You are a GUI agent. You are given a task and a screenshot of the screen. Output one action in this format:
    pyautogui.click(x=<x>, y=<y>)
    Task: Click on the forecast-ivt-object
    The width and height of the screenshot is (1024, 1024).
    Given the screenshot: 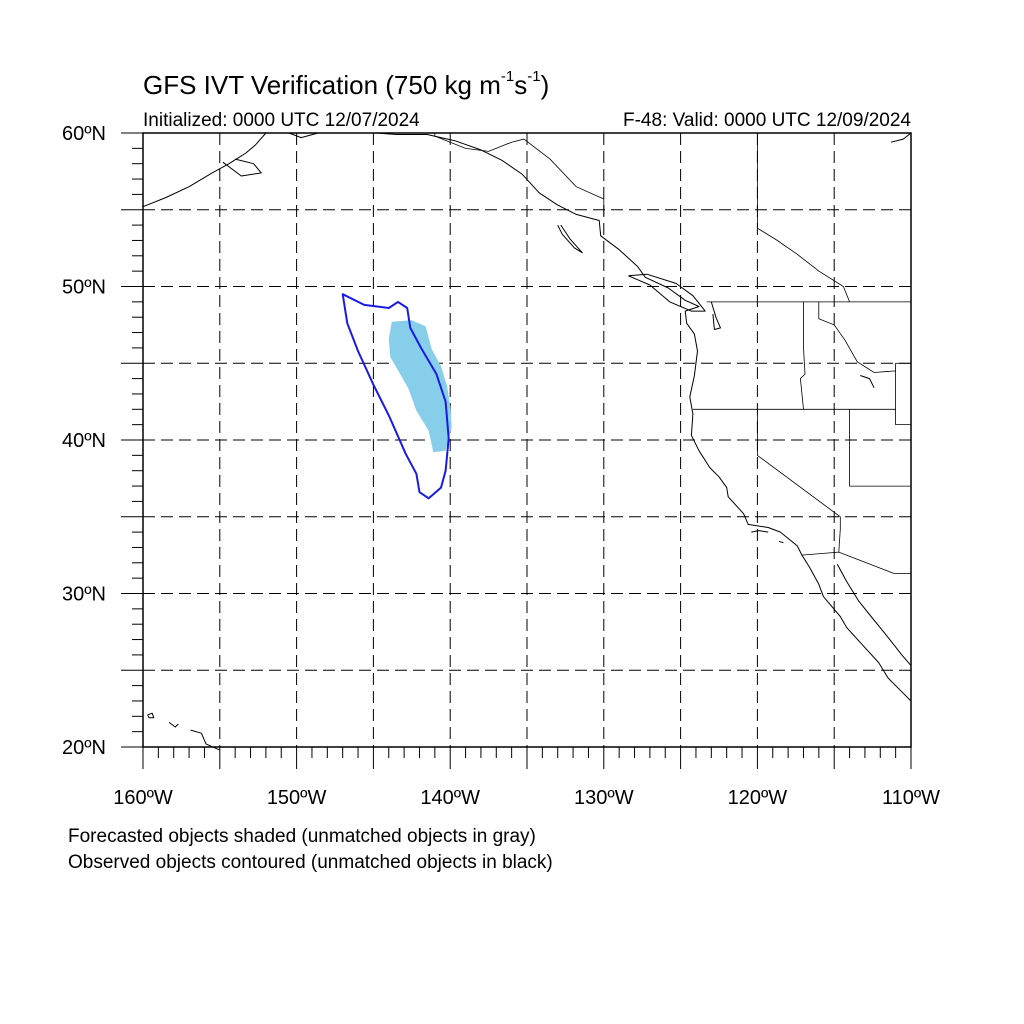 What is the action you would take?
    pyautogui.click(x=420, y=386)
    